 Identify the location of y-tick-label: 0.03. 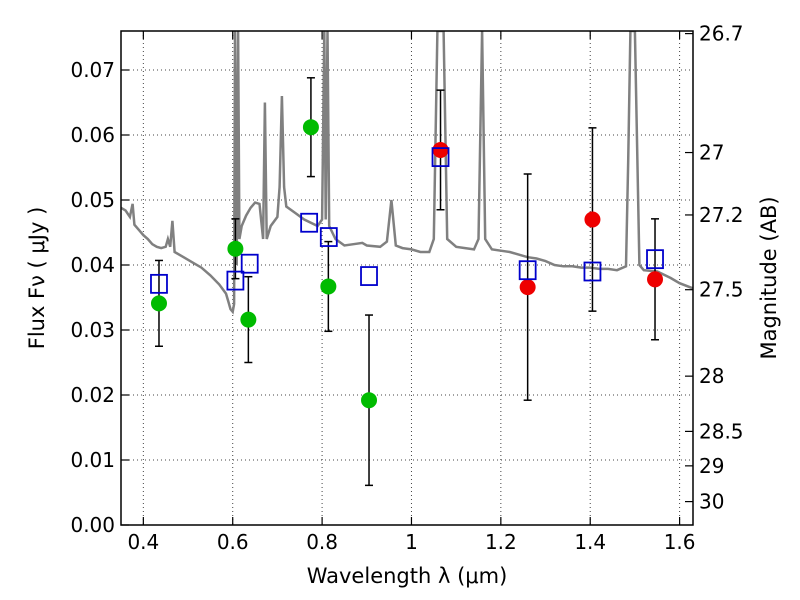
(92, 330).